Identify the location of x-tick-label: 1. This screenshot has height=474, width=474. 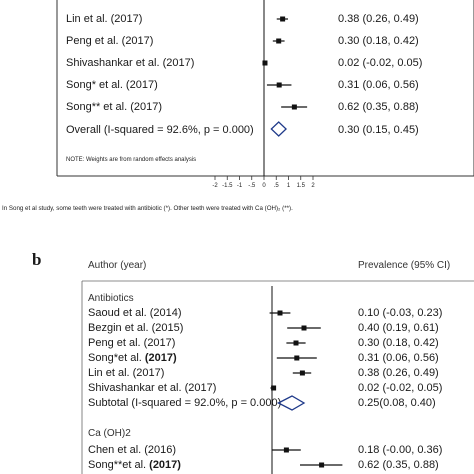
(288, 186).